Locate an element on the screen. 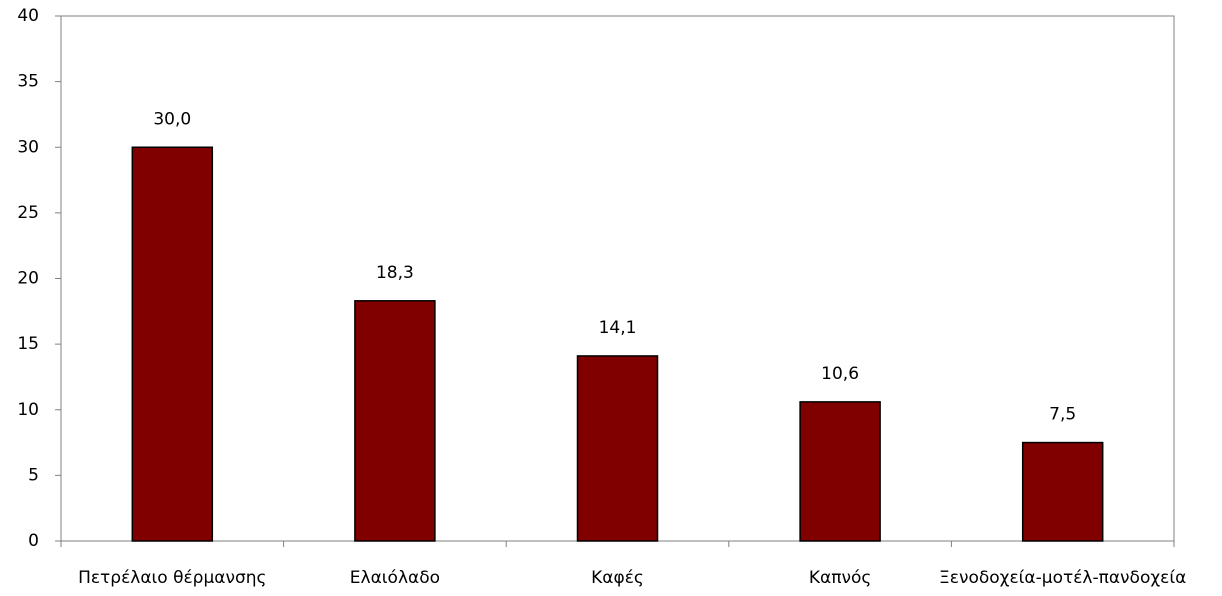 The height and width of the screenshot is (596, 1222). y-tick-label: 0 is located at coordinates (33, 541).